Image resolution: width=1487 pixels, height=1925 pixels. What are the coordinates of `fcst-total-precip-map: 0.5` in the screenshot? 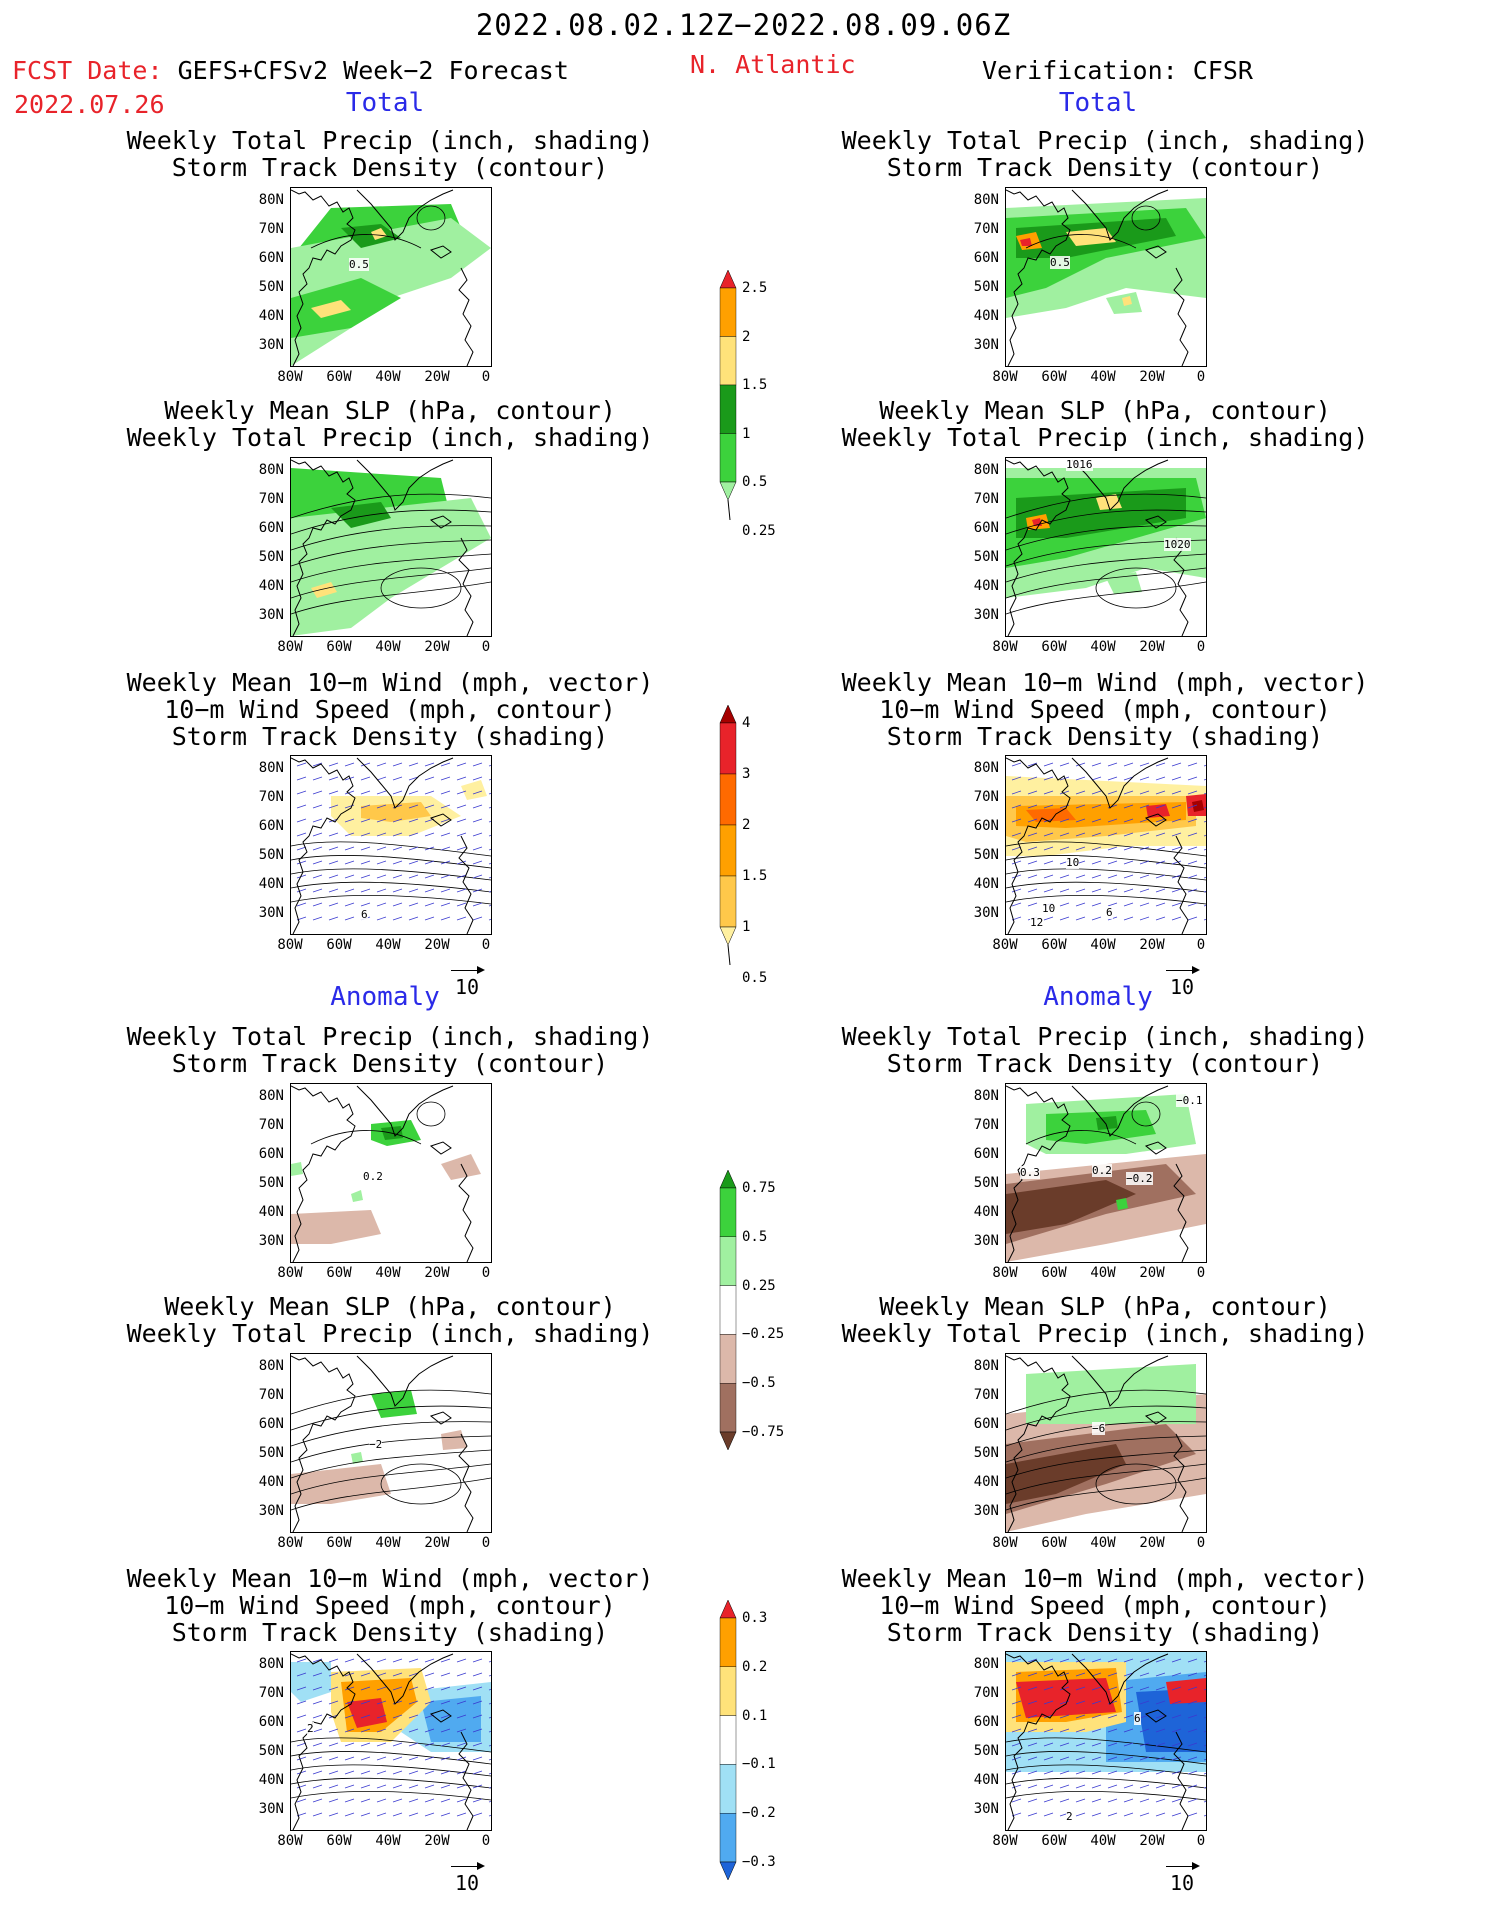 It's located at (391, 277).